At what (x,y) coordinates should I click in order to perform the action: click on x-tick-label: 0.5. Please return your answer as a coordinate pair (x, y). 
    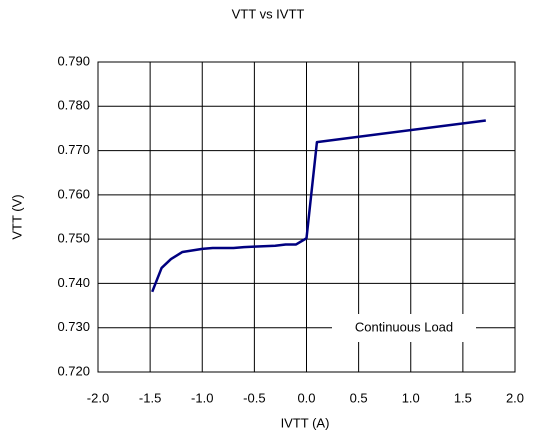
    Looking at the image, I should click on (359, 397).